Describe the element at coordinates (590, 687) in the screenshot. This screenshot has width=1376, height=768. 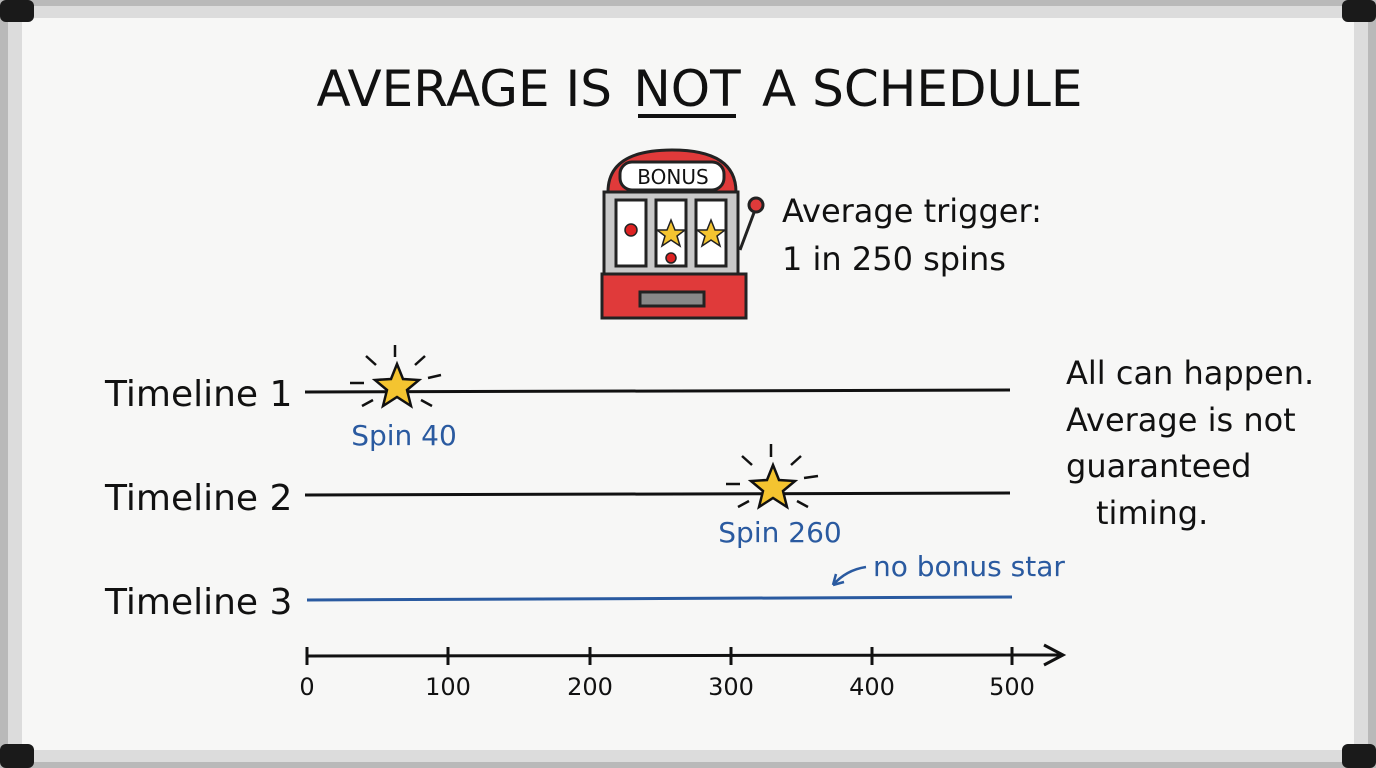
I see `axis-tick-label: 200` at that location.